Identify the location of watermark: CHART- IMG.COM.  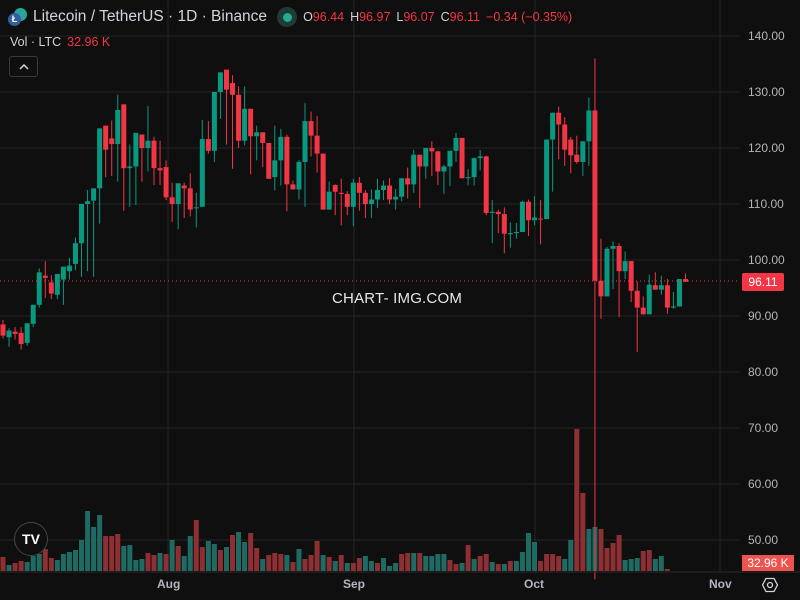
(397, 298).